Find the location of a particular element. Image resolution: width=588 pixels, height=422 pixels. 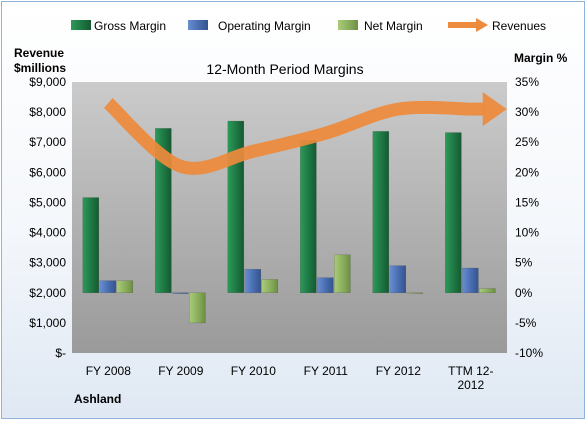

left-tick-label: $4,000 is located at coordinates (47, 233).